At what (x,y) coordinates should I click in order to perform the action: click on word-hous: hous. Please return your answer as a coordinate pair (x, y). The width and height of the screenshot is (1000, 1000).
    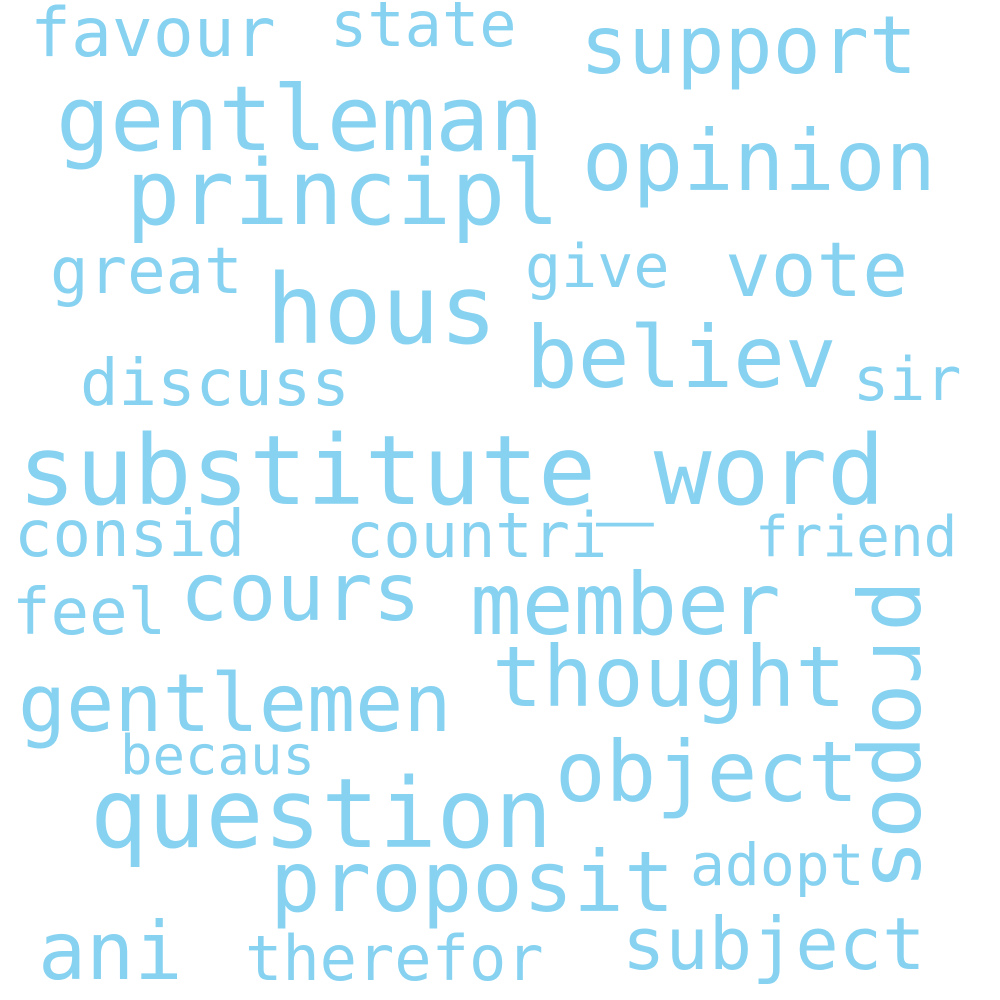
    Looking at the image, I should click on (382, 310).